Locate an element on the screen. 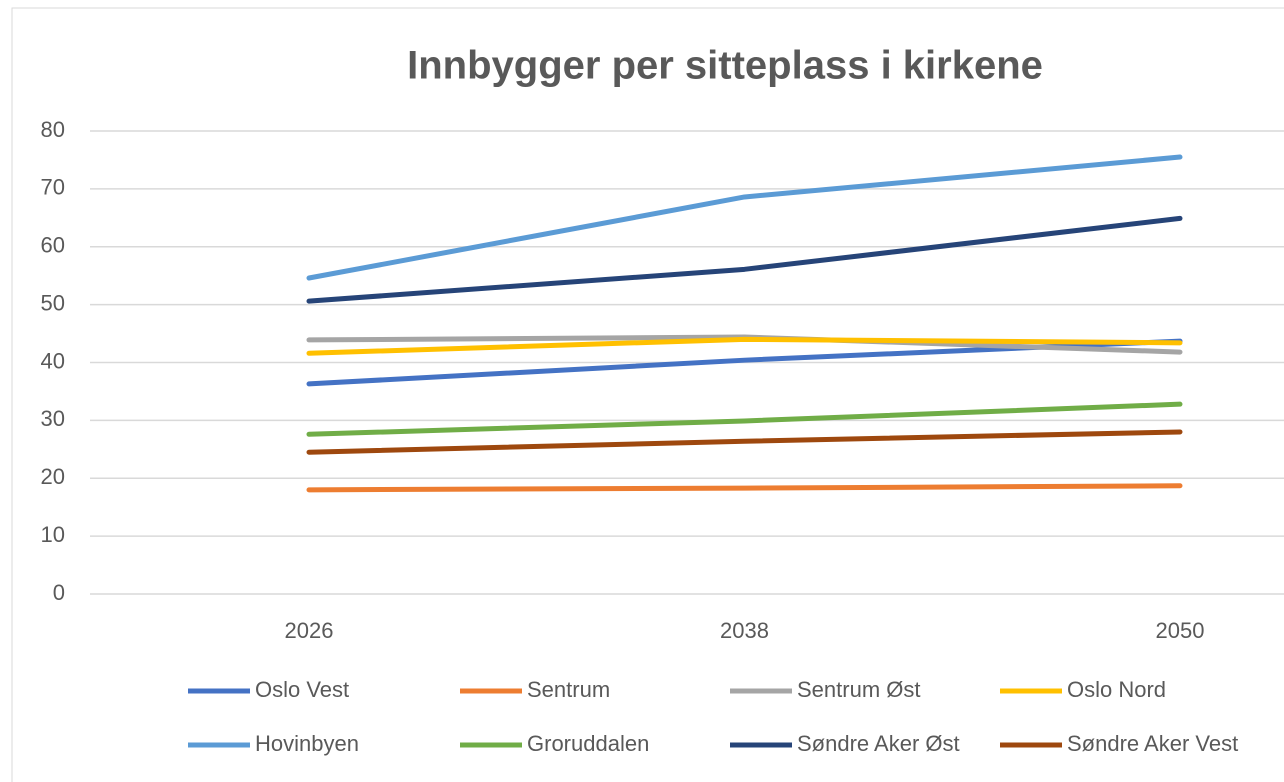  legend-label: Søndre Aker Øst is located at coordinates (878, 743).